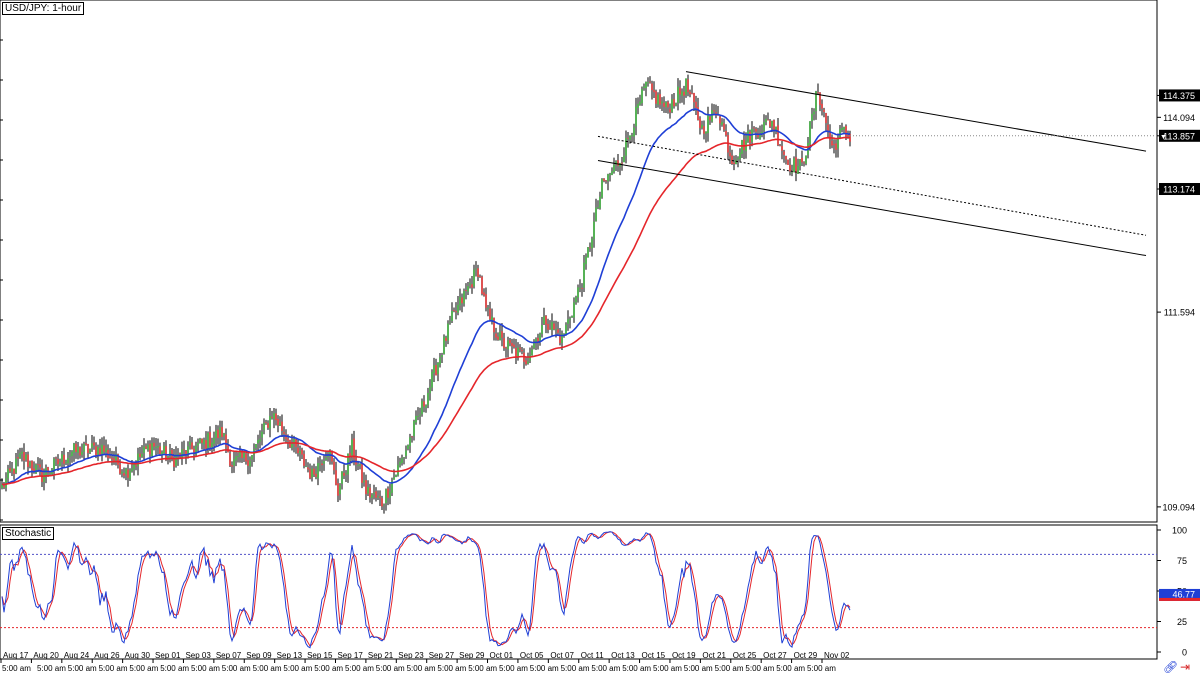 Image resolution: width=1200 pixels, height=680 pixels. Describe the element at coordinates (1183, 594) in the screenshot. I see `stochastic-value-label: 46.77` at that location.